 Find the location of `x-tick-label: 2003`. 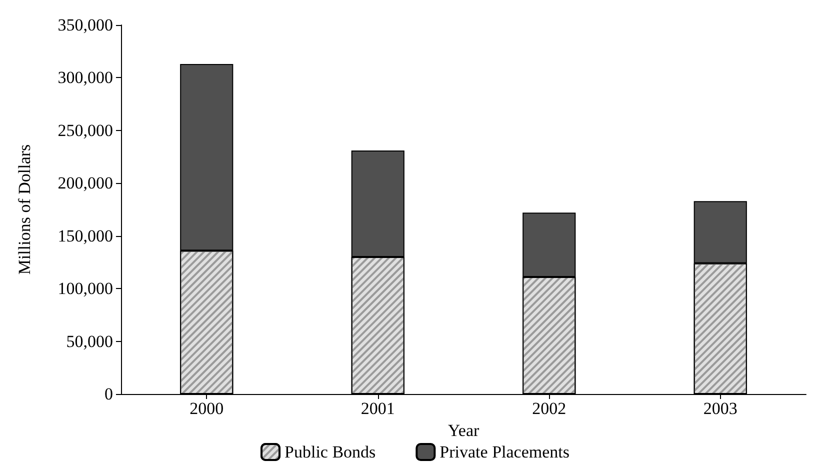

x-tick-label: 2003 is located at coordinates (720, 408).